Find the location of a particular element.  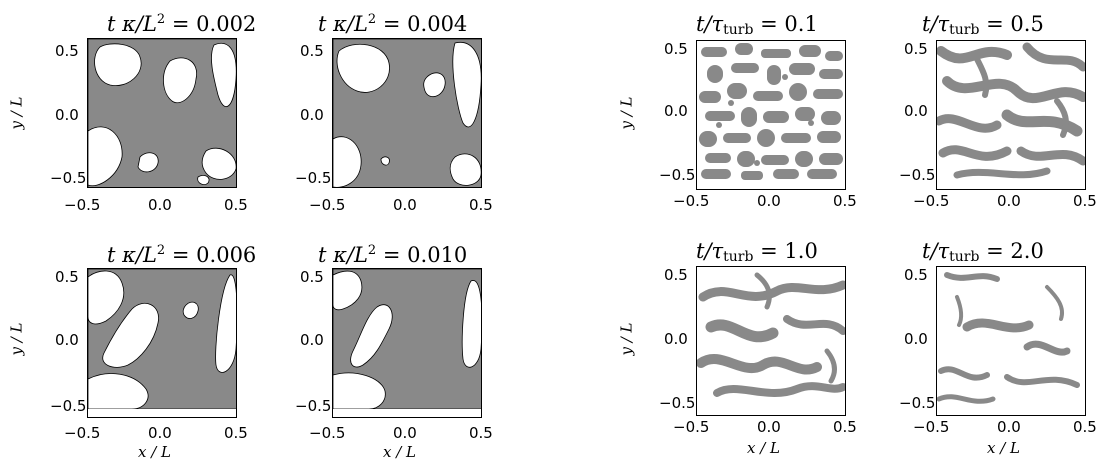

title-value: 2.0 is located at coordinates (1027, 251).